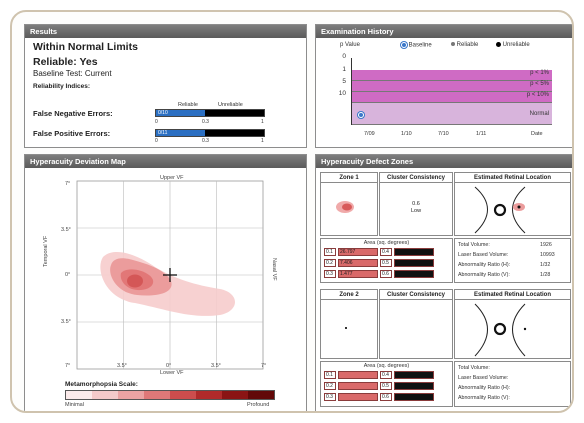 This screenshot has height=423, width=584. I want to click on zone2-map-cell: Zone 2, so click(349, 324).